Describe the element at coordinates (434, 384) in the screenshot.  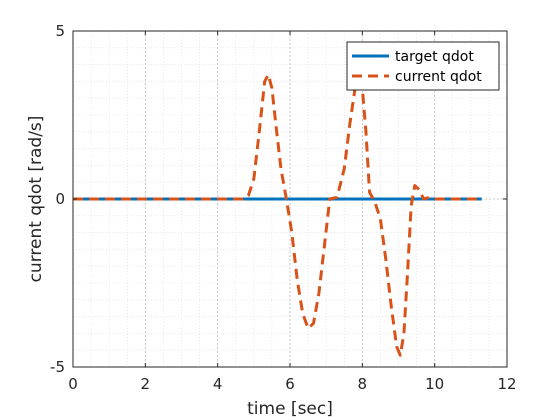
I see `x-tick-label: 10` at that location.